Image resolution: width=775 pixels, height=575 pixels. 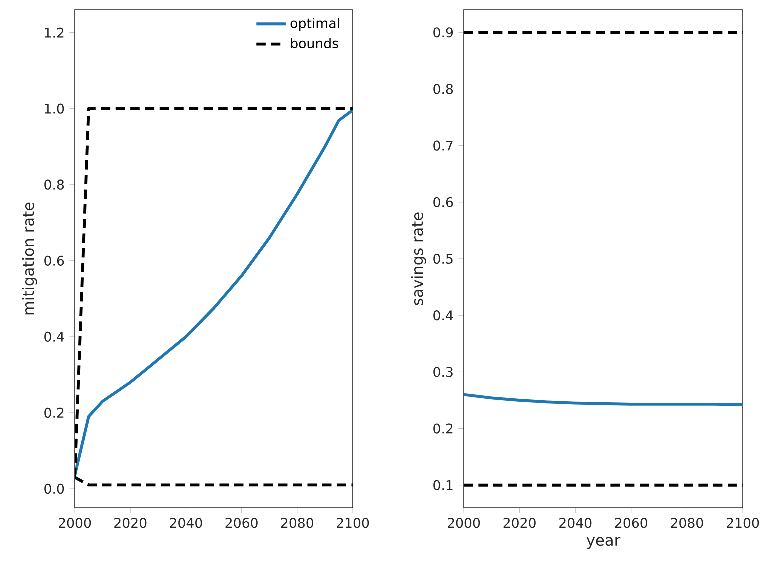 What do you see at coordinates (603, 543) in the screenshot?
I see `x-axis-title: year` at bounding box center [603, 543].